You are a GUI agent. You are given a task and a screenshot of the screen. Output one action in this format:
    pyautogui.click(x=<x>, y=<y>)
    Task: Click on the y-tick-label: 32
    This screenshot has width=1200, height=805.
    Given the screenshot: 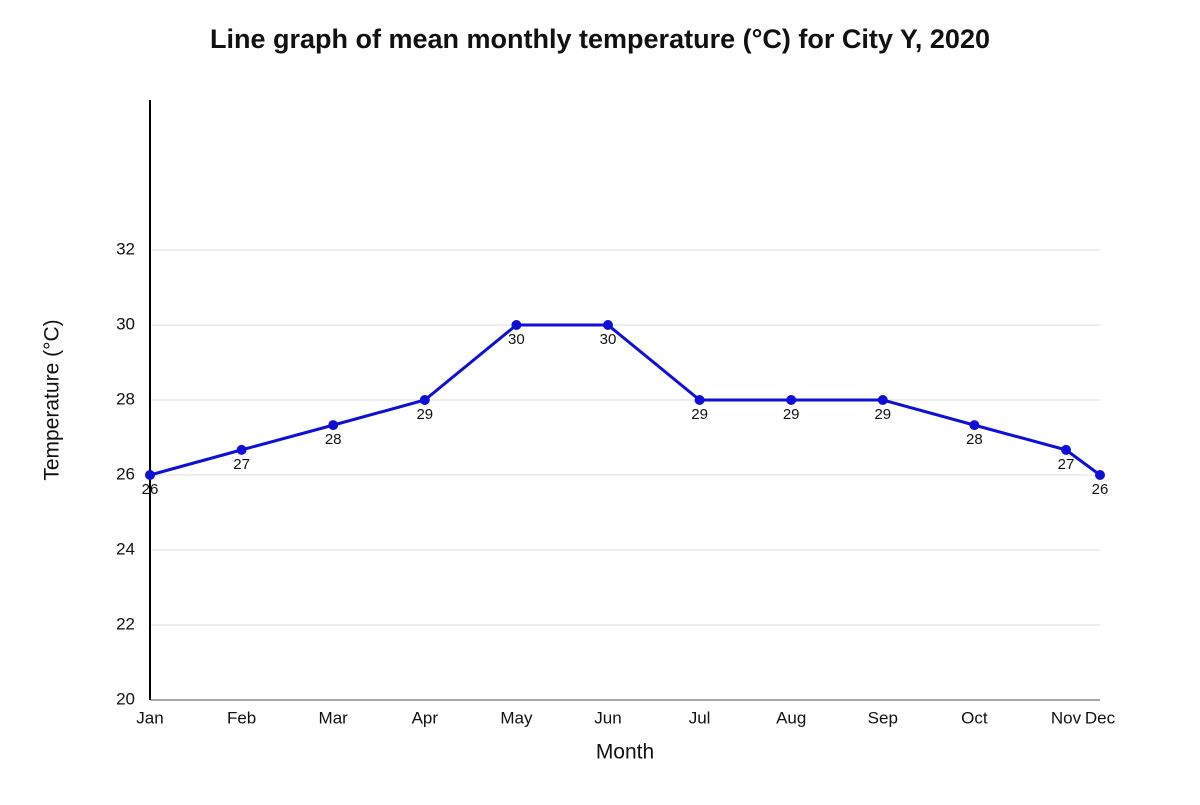 What is the action you would take?
    pyautogui.click(x=125, y=248)
    